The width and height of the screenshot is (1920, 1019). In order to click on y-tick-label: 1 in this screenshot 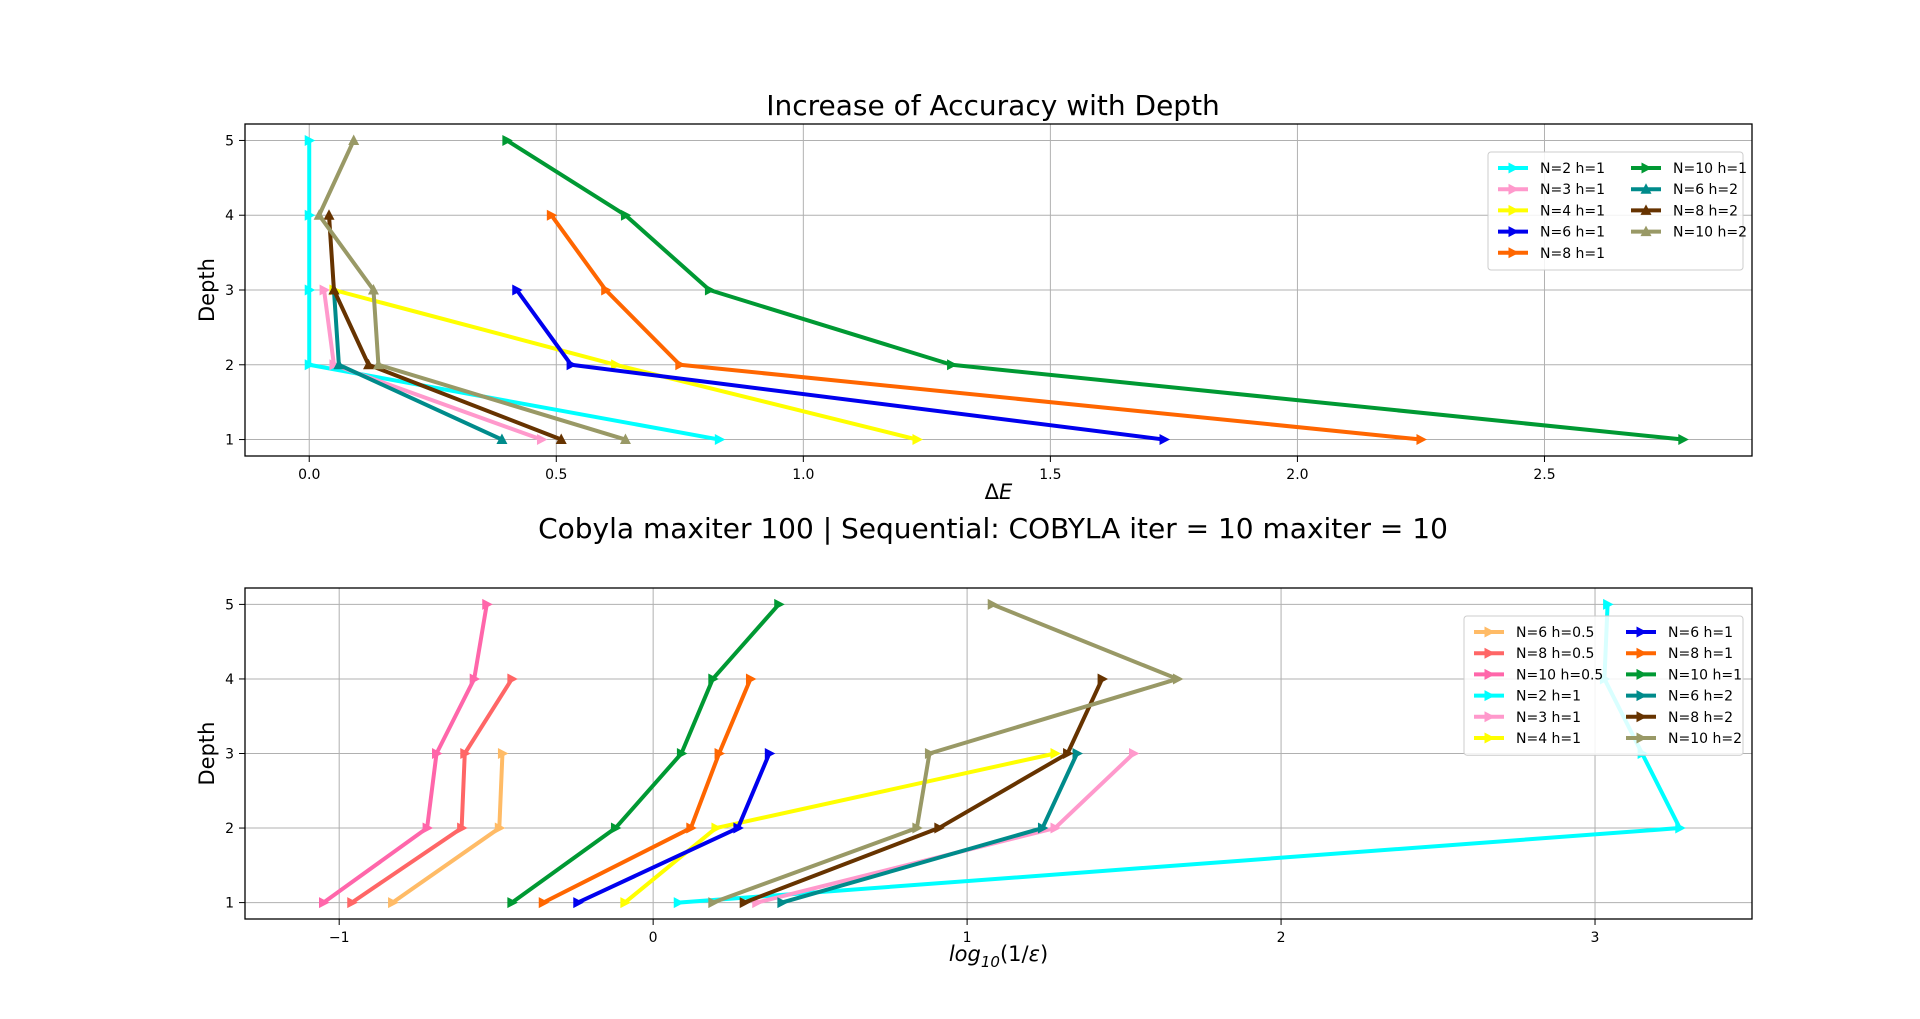, I will do `click(229, 441)`.